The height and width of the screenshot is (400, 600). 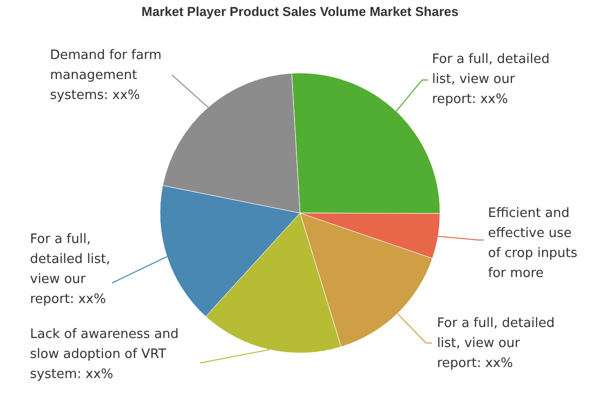 I want to click on slice-label: Efficient and effective use of crop inputs for more, so click(x=533, y=243).